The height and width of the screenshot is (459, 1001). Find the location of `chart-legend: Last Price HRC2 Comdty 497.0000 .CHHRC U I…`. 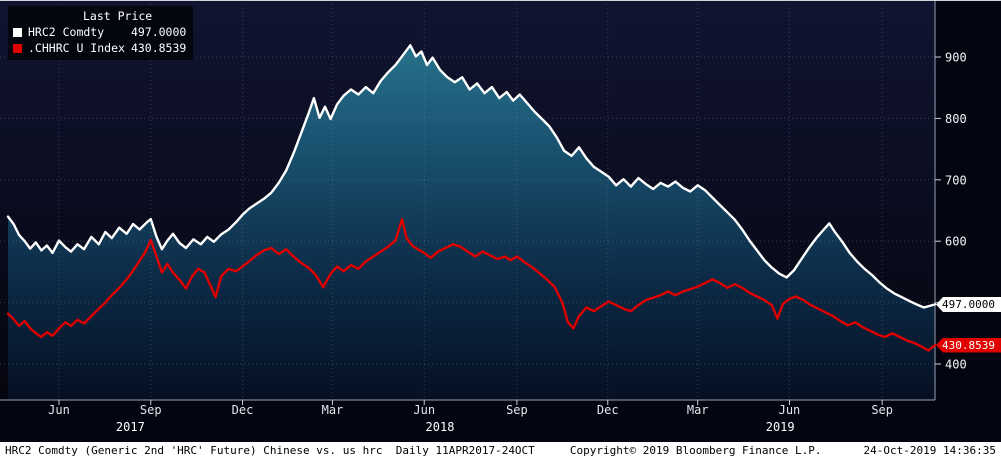

chart-legend: Last Price HRC2 Comdty 497.0000 .CHHRC U I… is located at coordinates (101, 33).